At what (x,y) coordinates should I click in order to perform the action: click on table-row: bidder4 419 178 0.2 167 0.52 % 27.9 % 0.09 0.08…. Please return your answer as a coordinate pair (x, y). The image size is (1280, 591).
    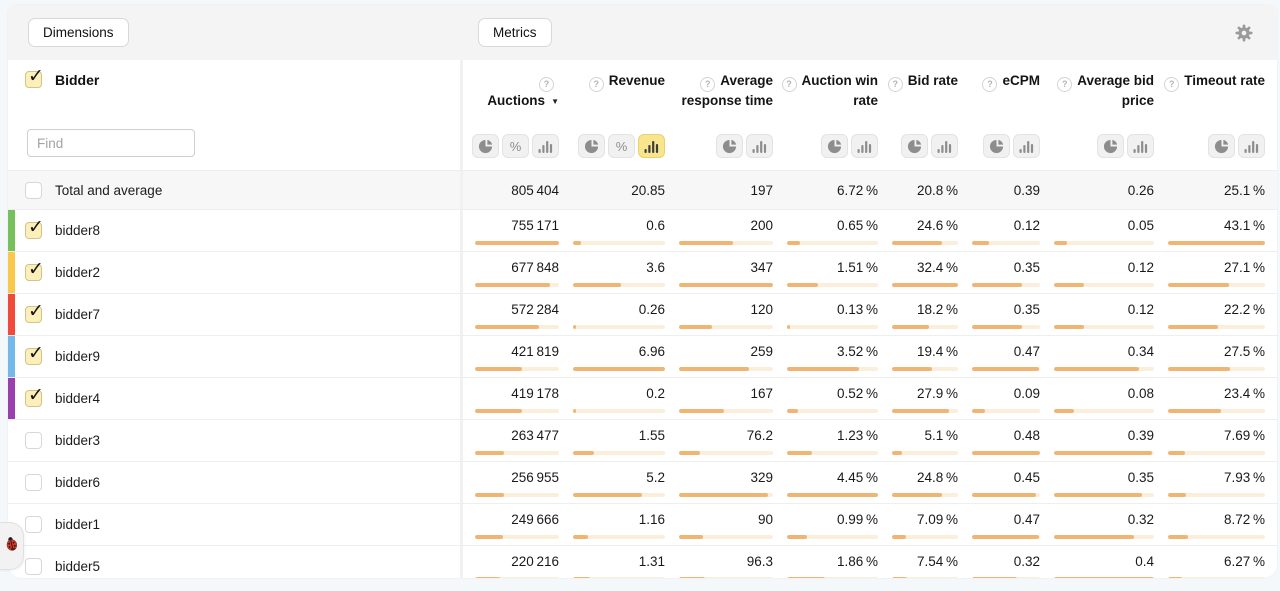
    Looking at the image, I should click on (642, 399).